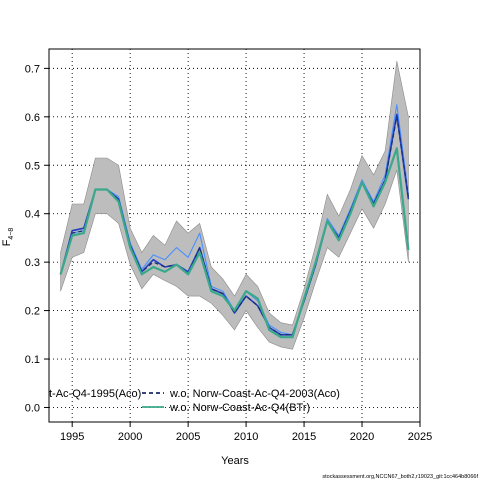 This screenshot has width=480, height=480. Describe the element at coordinates (32, 118) in the screenshot. I see `y-tick-label: 0.6` at that location.